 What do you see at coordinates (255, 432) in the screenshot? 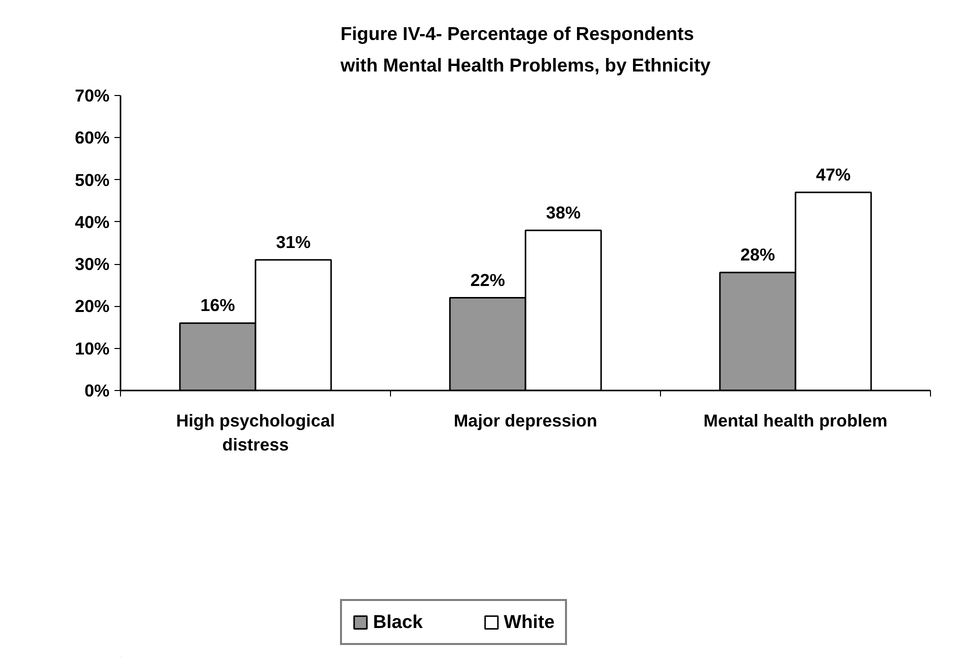
I see `x-tick-label: High psychological distress` at bounding box center [255, 432].